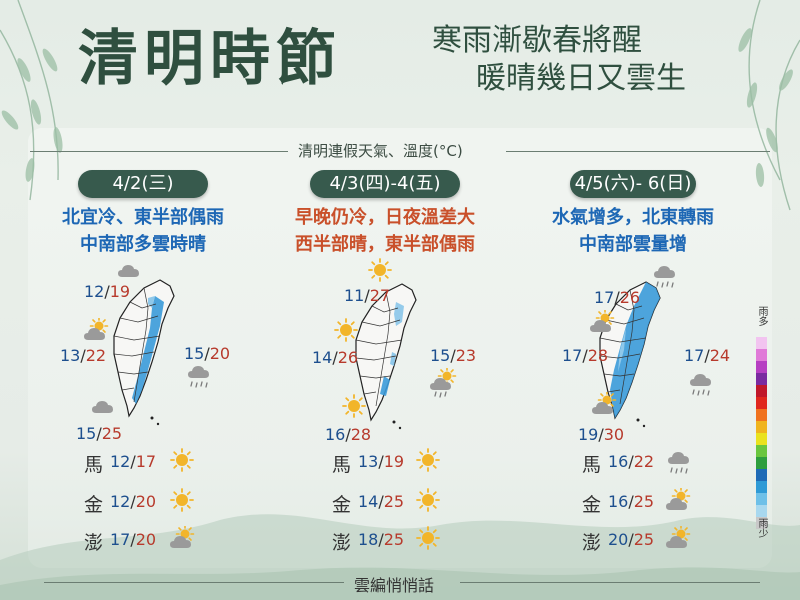  What do you see at coordinates (588, 434) in the screenshot?
I see `temp-min: 19` at bounding box center [588, 434].